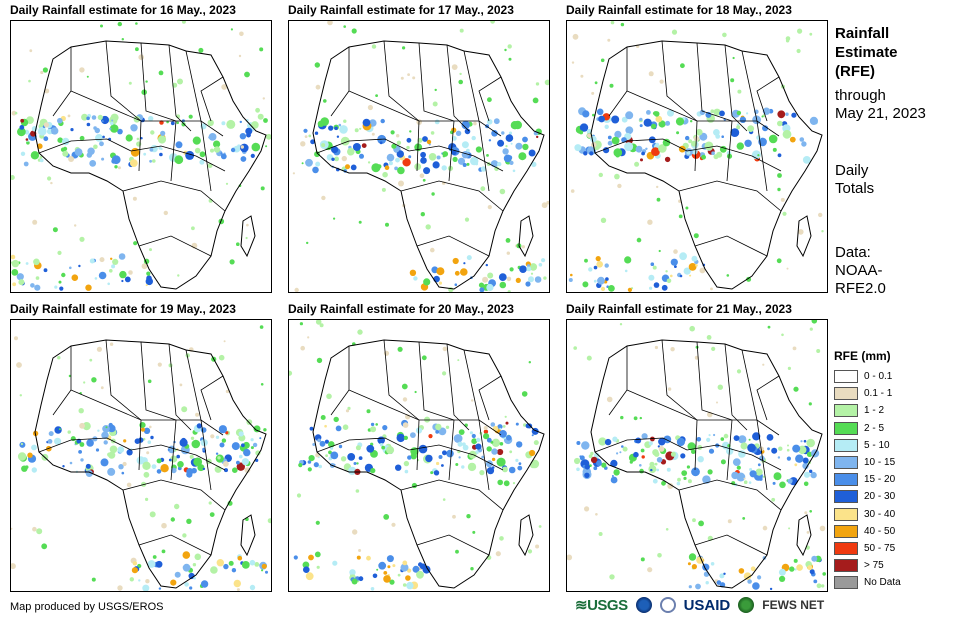  Describe the element at coordinates (882, 583) in the screenshot. I see `legend-label: No Data` at that location.